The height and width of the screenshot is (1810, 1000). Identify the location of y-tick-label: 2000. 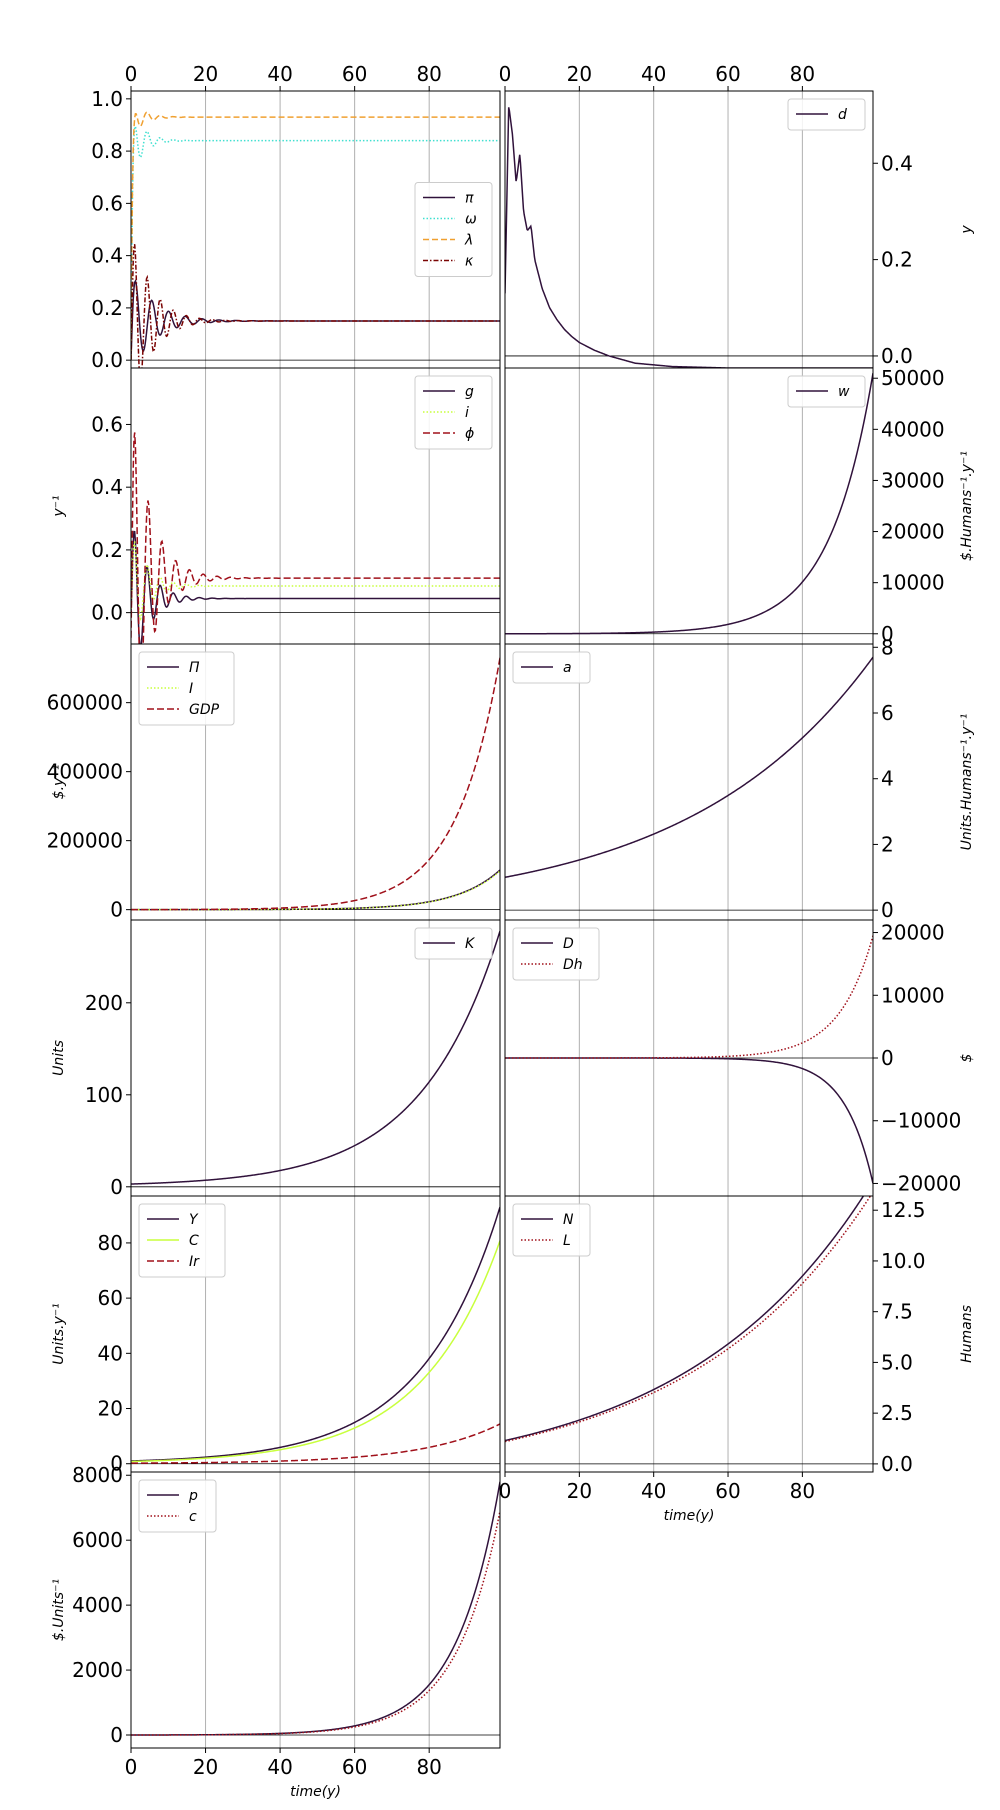
(97, 1670).